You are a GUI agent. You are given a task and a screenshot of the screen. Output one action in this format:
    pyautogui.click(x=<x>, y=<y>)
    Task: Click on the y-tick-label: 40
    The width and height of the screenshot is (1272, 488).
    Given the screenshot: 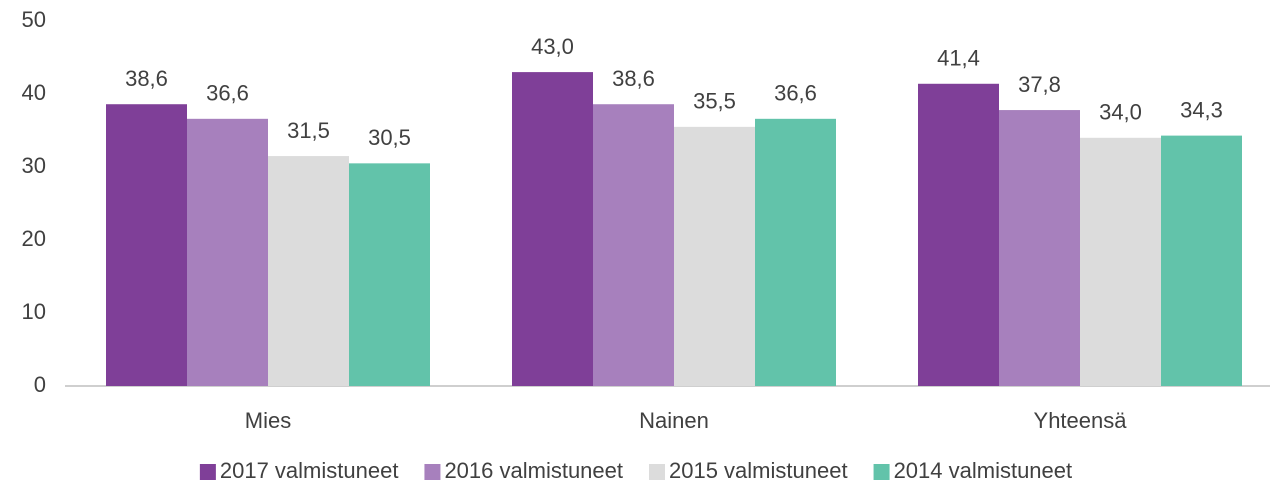 What is the action you would take?
    pyautogui.click(x=34, y=92)
    